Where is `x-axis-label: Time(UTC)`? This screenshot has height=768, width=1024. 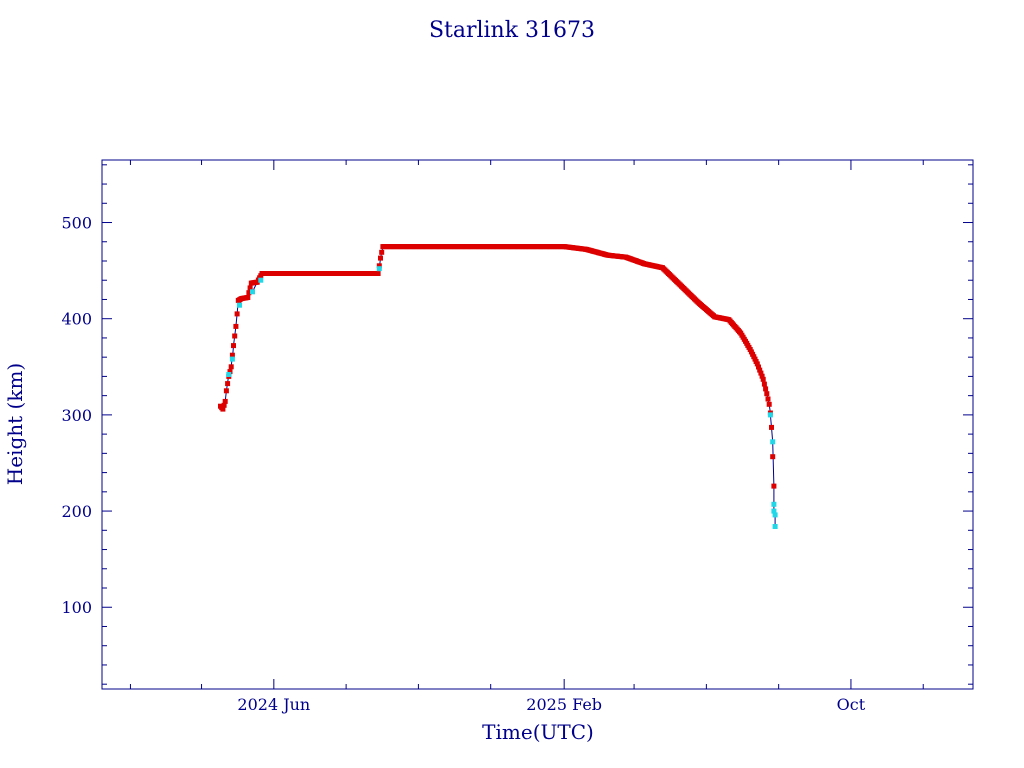
x-axis-label: Time(UTC) is located at coordinates (538, 732).